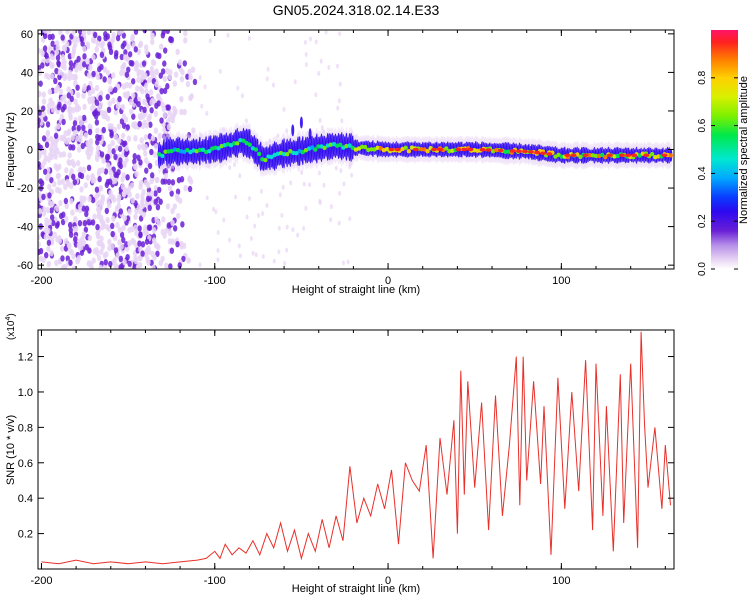  I want to click on signal-spike, so click(301, 122).